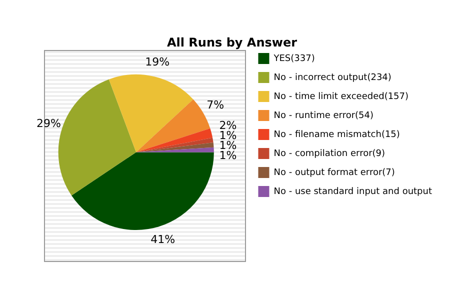 This screenshot has height=300, width=450. I want to click on data-label: 7%, so click(215, 105).